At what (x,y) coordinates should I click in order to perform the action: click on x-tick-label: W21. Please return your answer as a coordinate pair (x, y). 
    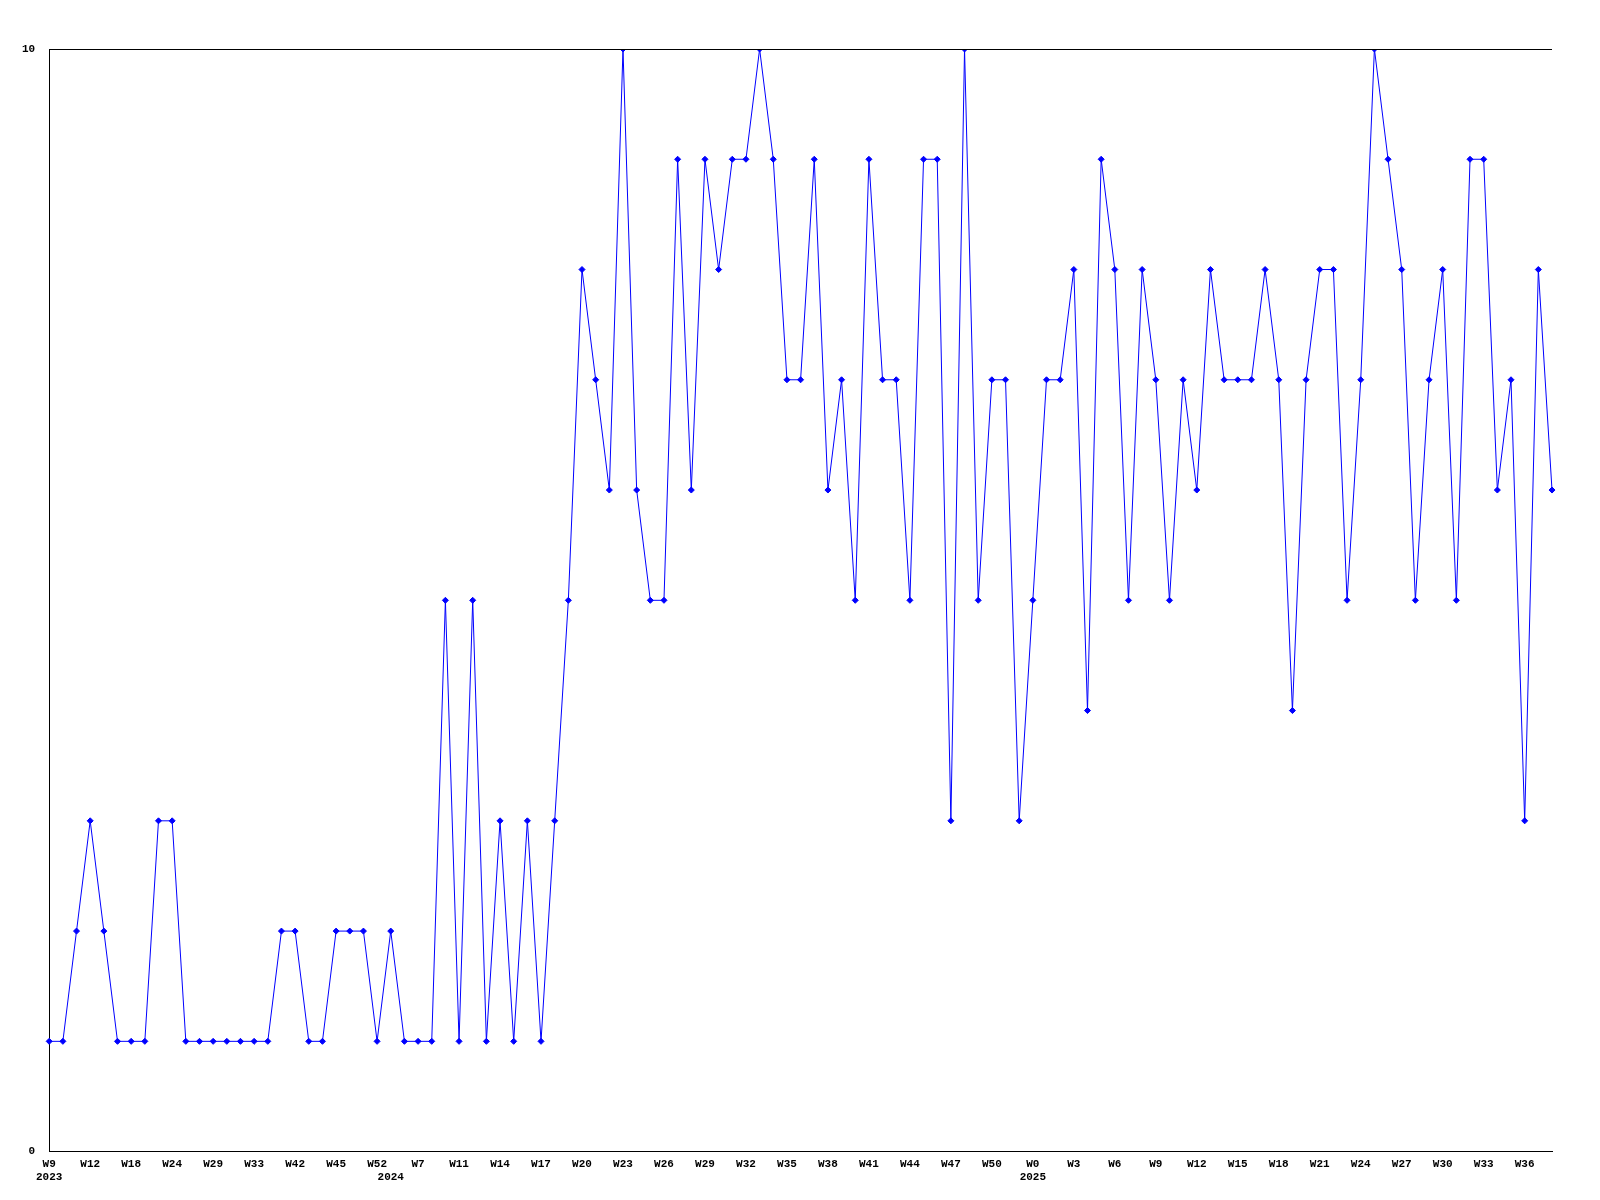
    Looking at the image, I should click on (1320, 1163).